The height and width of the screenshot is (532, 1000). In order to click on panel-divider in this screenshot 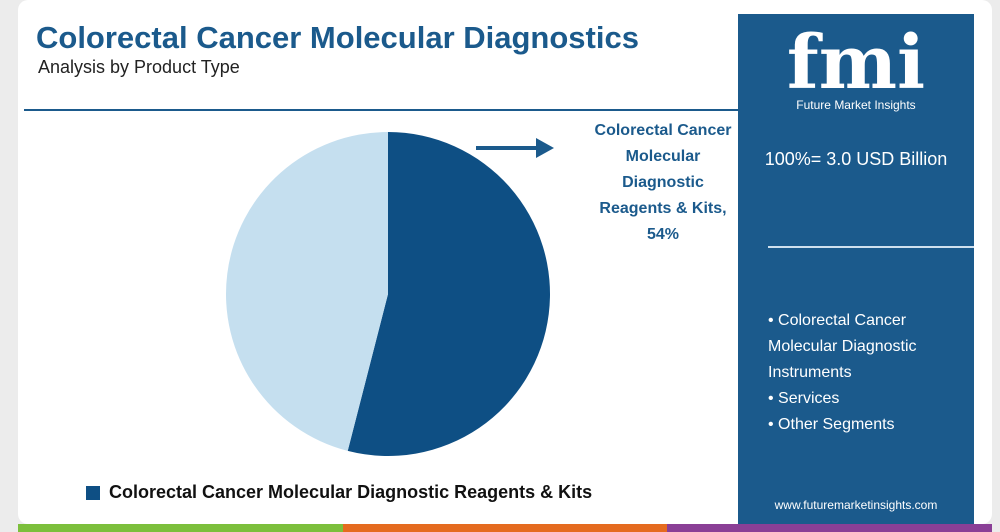, I will do `click(871, 247)`.